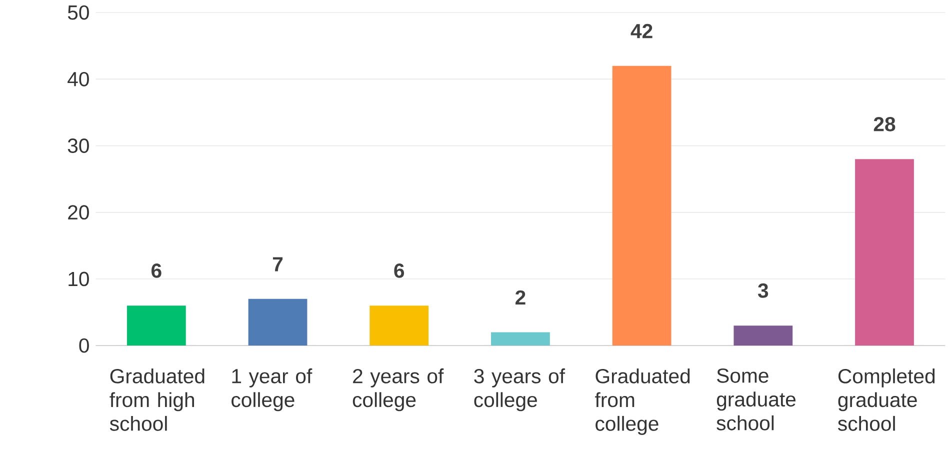 This screenshot has height=452, width=950. What do you see at coordinates (642, 402) in the screenshot?
I see `x-tick-label: Graduated from college` at bounding box center [642, 402].